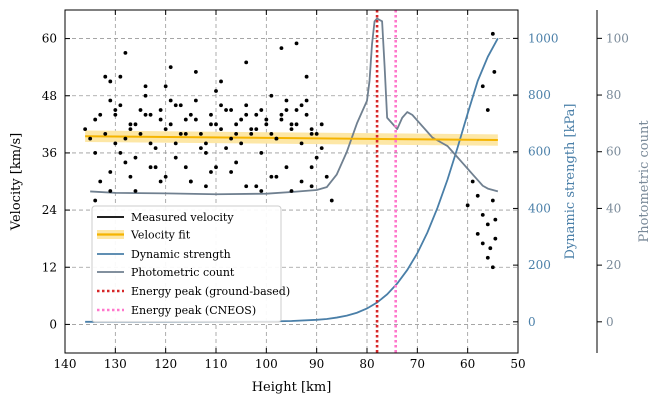  Describe the element at coordinates (49, 96) in the screenshot. I see `y-tick-label: 48` at that location.